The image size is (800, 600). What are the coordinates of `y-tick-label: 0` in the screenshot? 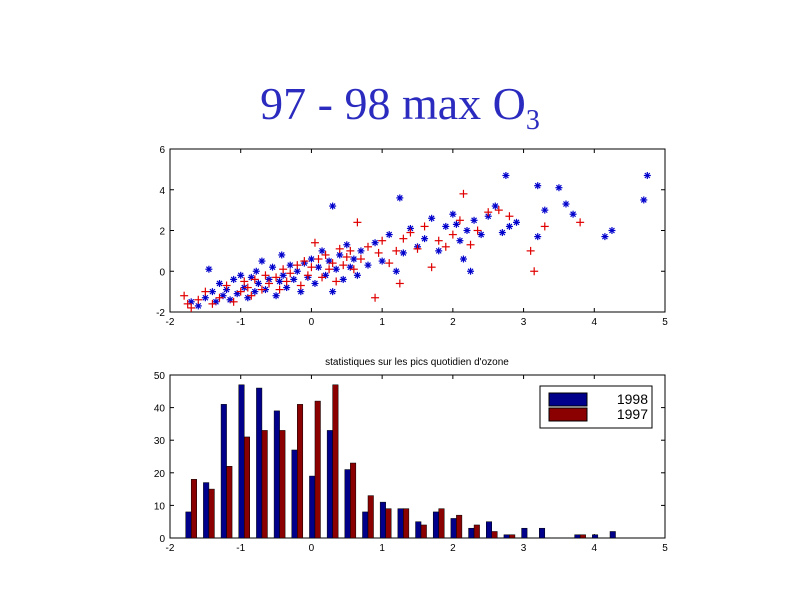 It's located at (162, 272).